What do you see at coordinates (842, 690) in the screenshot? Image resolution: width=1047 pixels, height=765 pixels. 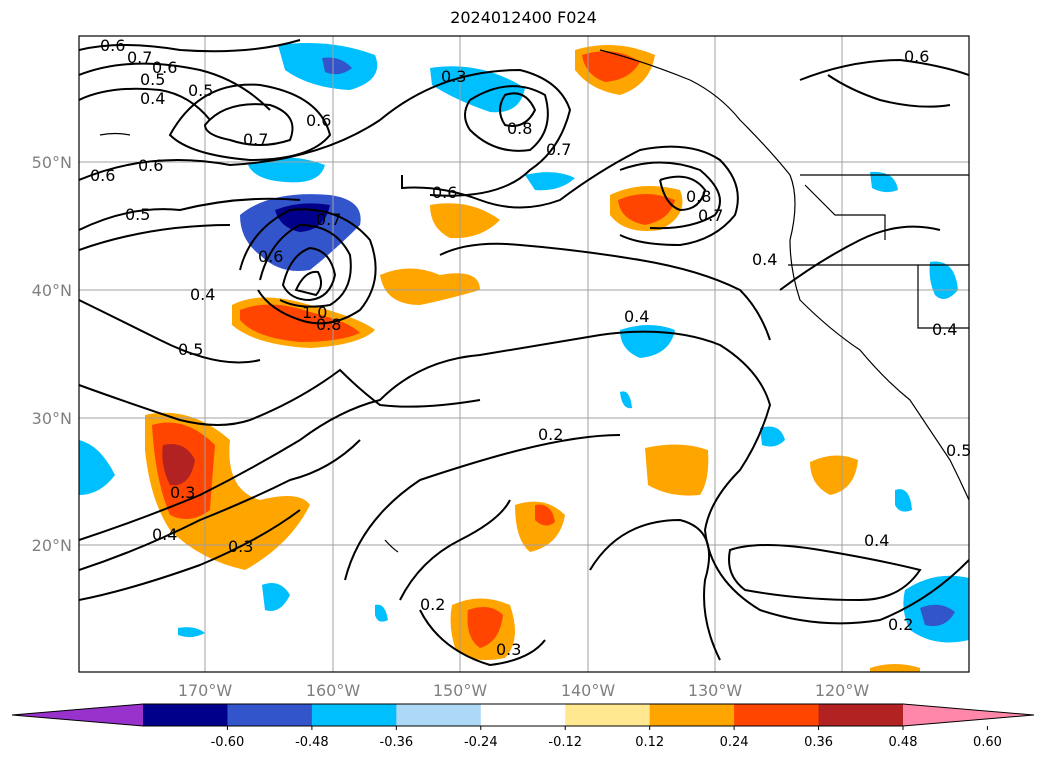 I see `lon-label: 120°W` at bounding box center [842, 690].